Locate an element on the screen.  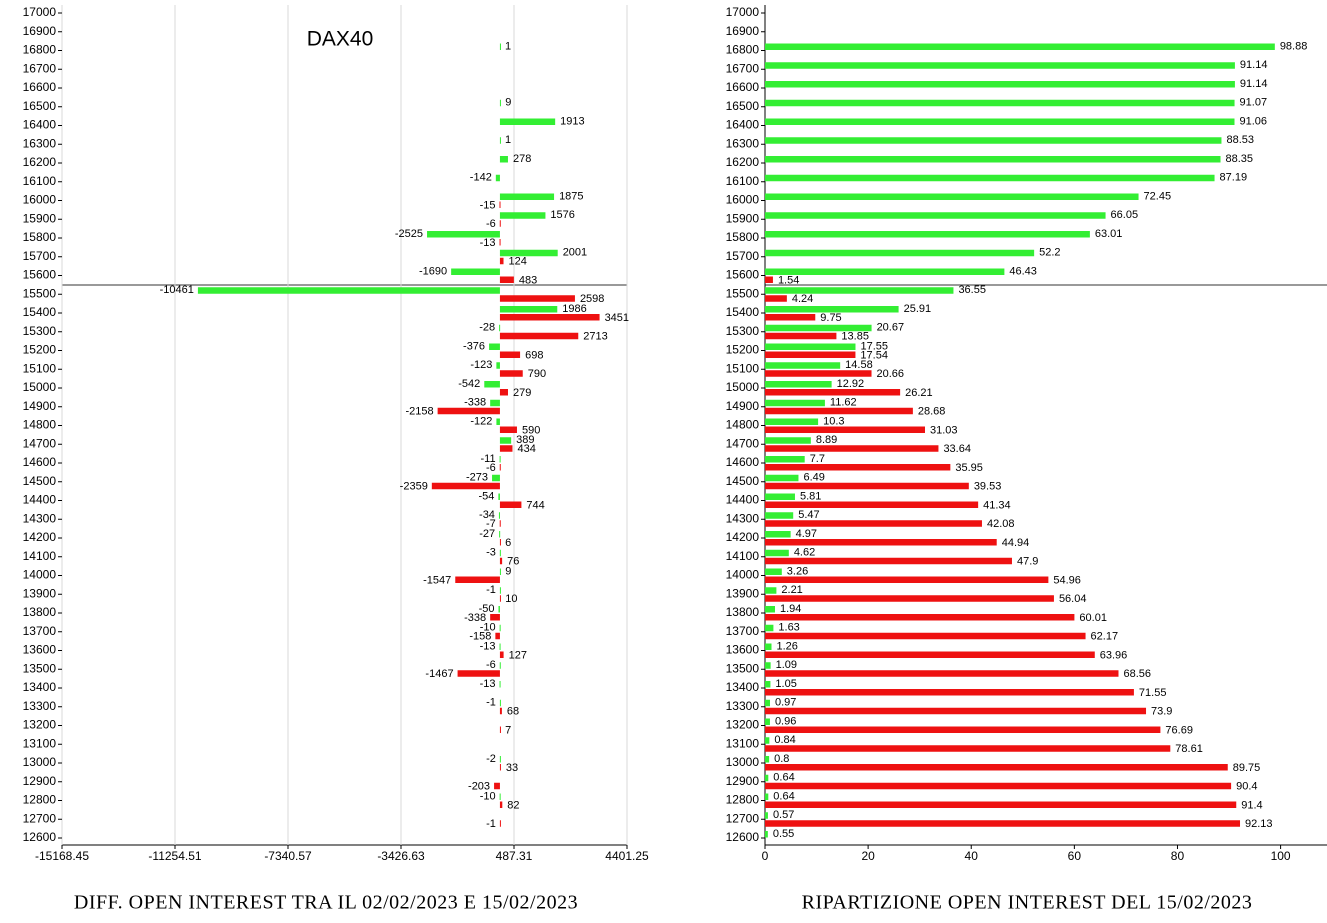
value-label: -1467 is located at coordinates (439, 674).